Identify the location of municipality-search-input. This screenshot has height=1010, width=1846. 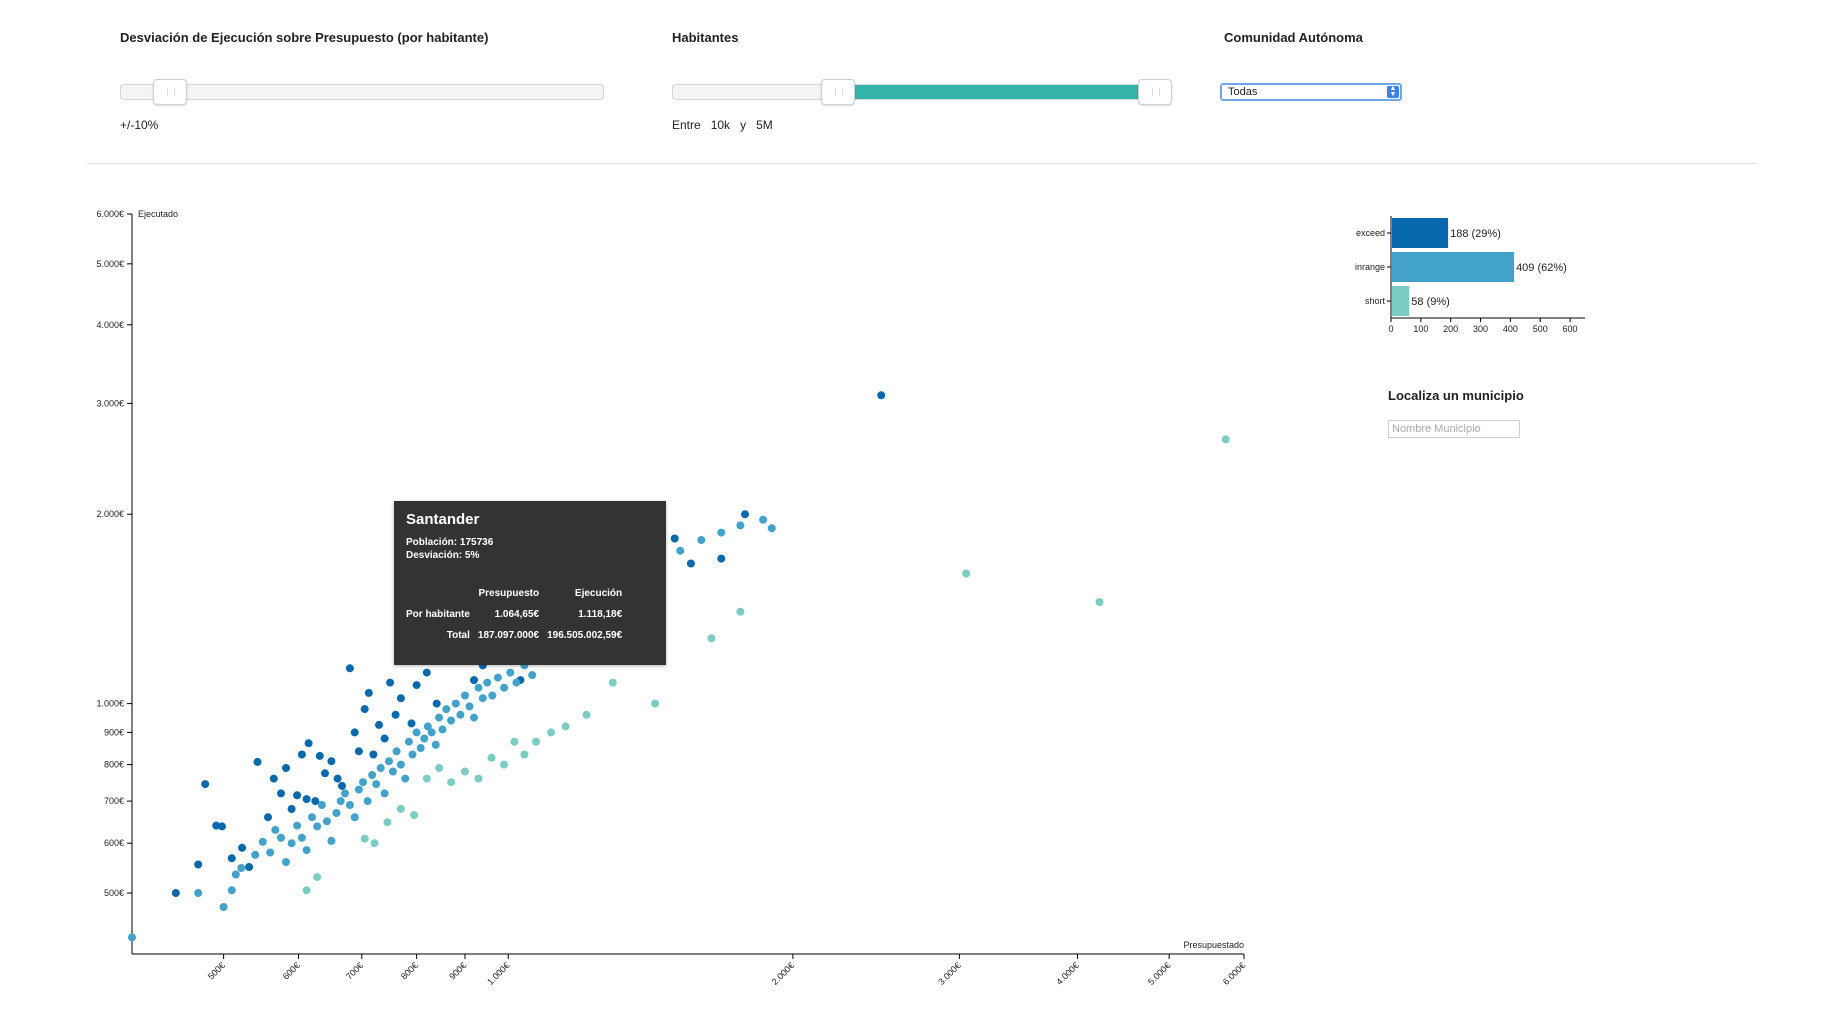
(1454, 429).